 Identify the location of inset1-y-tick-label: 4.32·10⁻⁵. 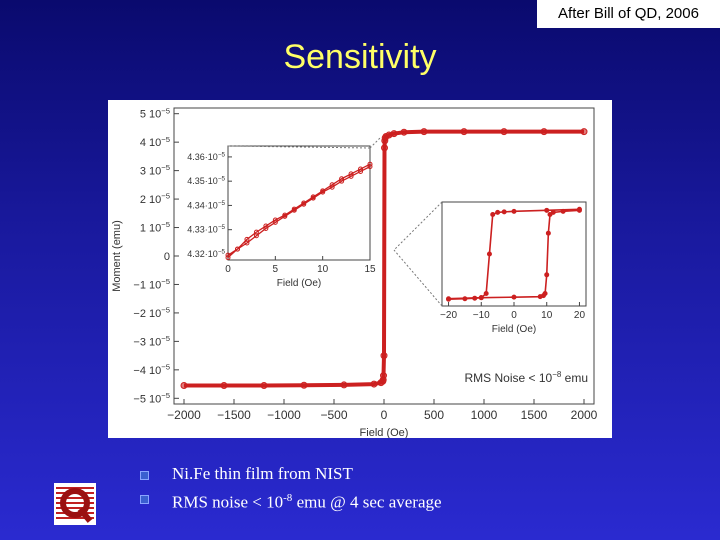
(206, 253).